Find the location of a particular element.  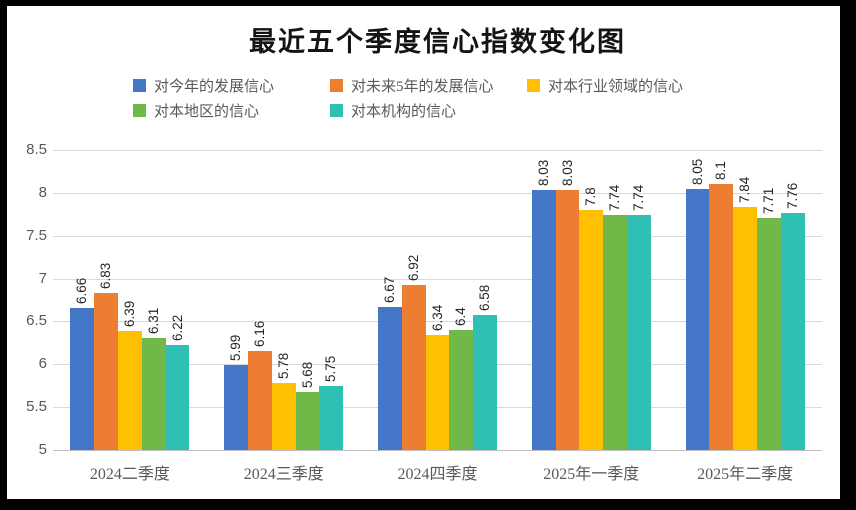

legend-item-label: 对本行业领域的信心 is located at coordinates (616, 87).